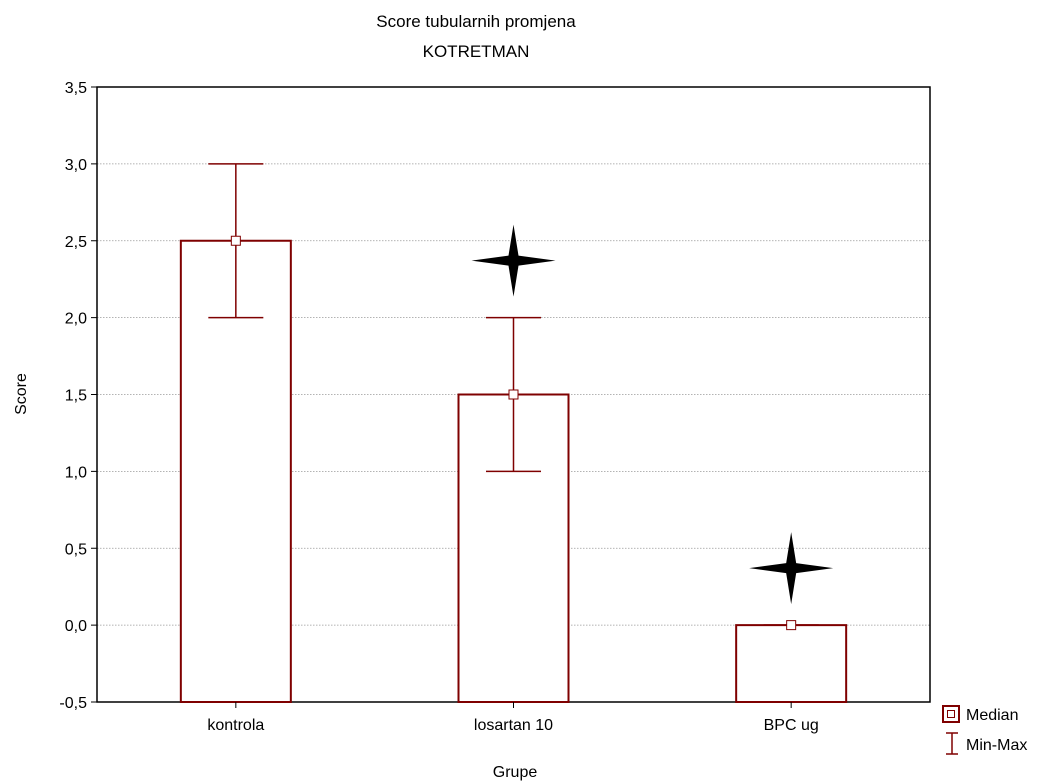  Describe the element at coordinates (76, 549) in the screenshot. I see `y-tick-label: 0,5` at that location.